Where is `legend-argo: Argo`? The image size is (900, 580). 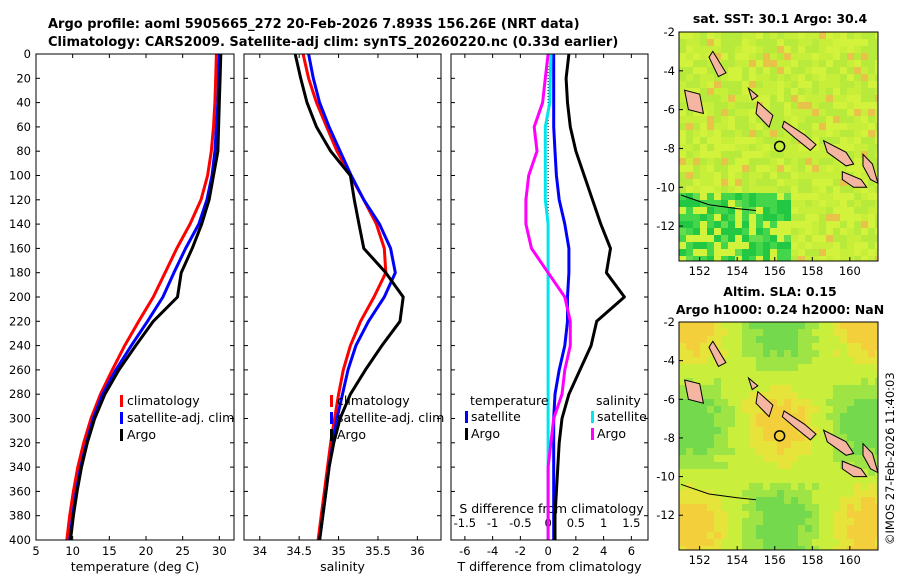
legend-argo: Argo is located at coordinates (351, 434).